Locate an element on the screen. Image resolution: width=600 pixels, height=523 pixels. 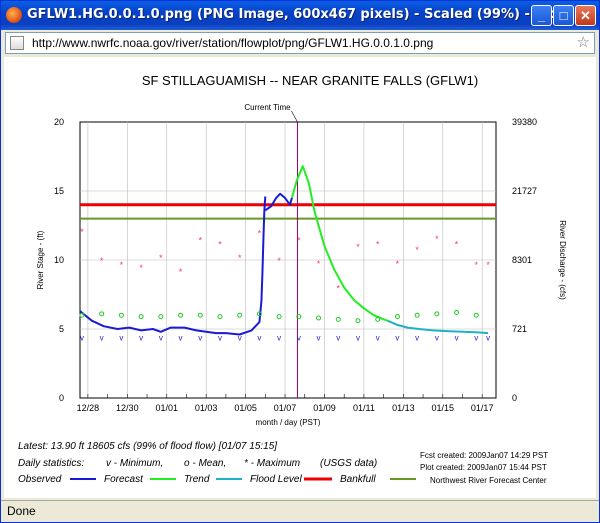
y-tick-label: 5 is located at coordinates (61, 329).